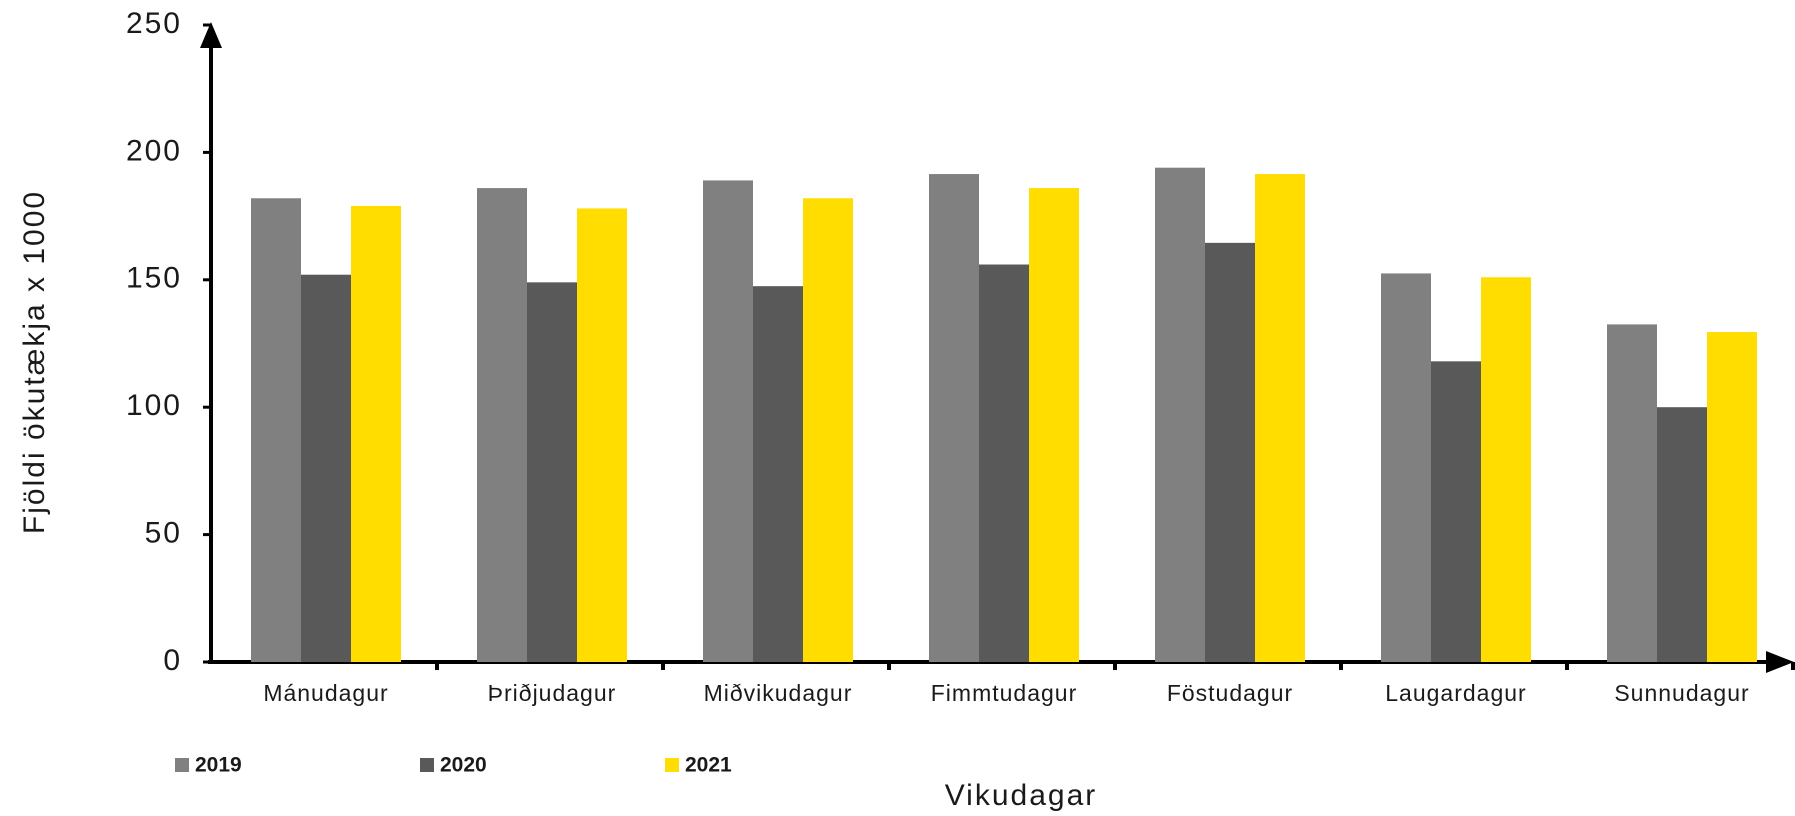 This screenshot has height=816, width=1795. Describe the element at coordinates (325, 693) in the screenshot. I see `x-tick-label: Mánudagur` at that location.